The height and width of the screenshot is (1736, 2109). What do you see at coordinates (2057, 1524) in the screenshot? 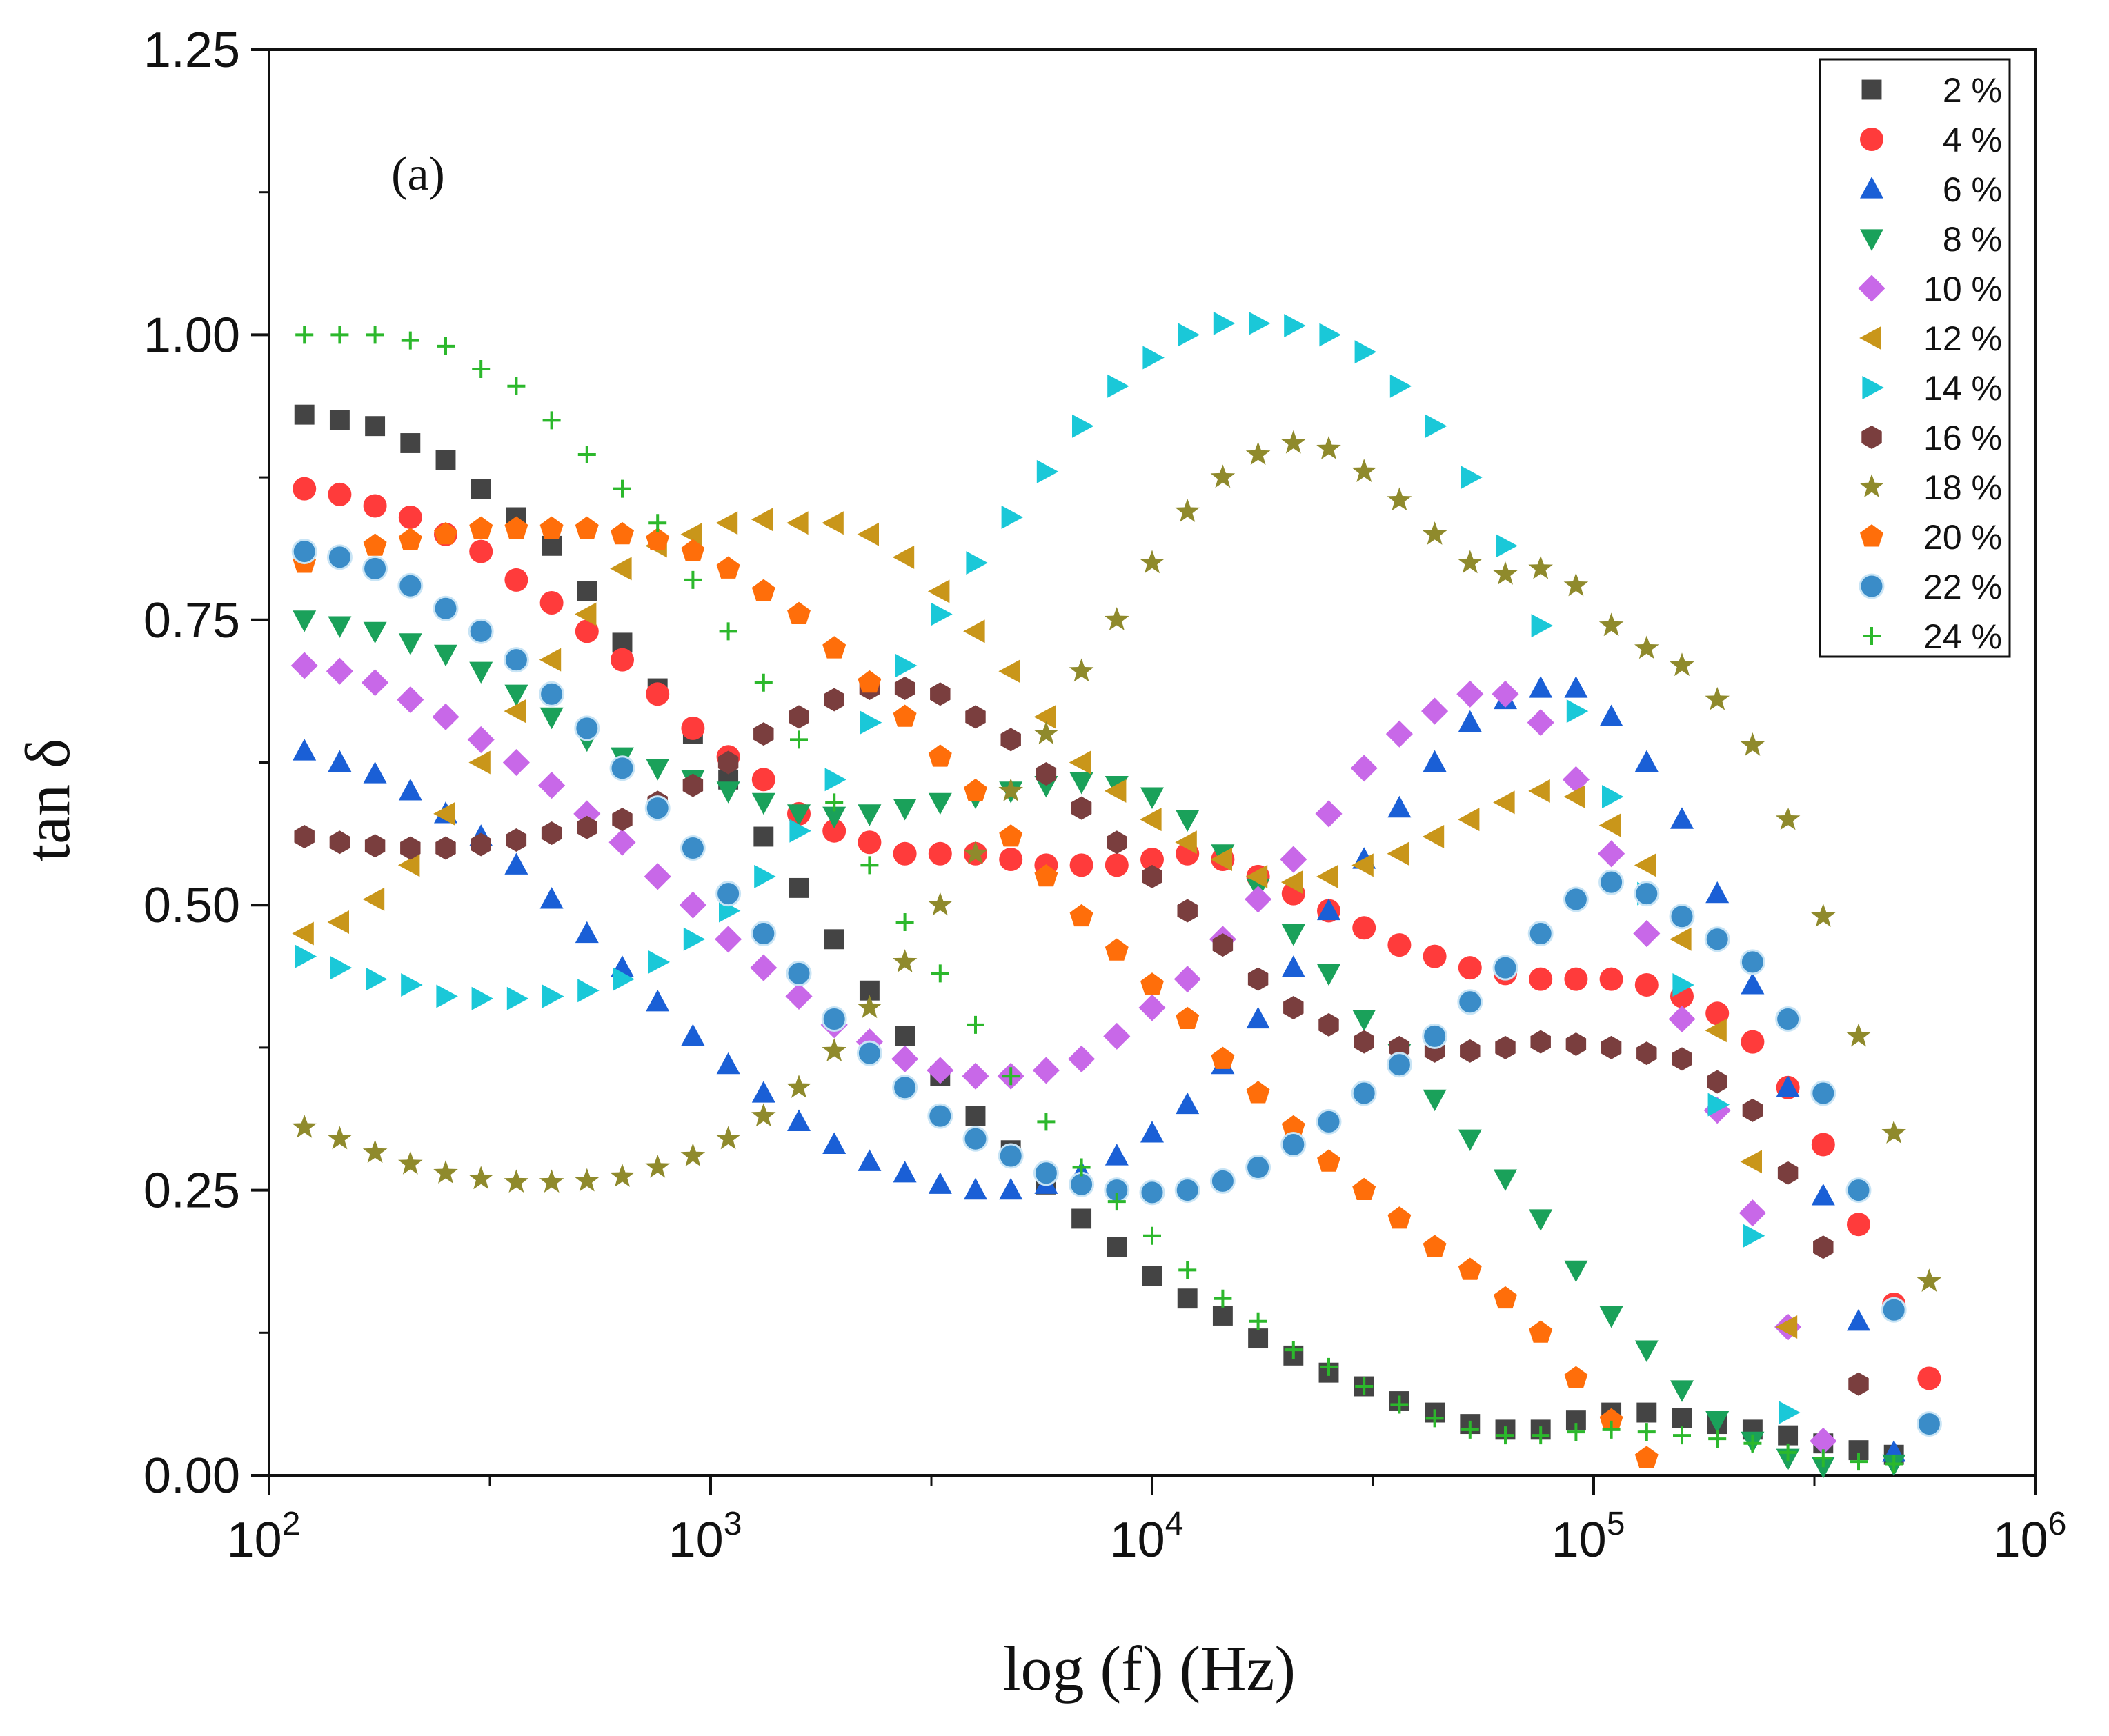
I see `x-tick-exponent: 6` at bounding box center [2057, 1524].